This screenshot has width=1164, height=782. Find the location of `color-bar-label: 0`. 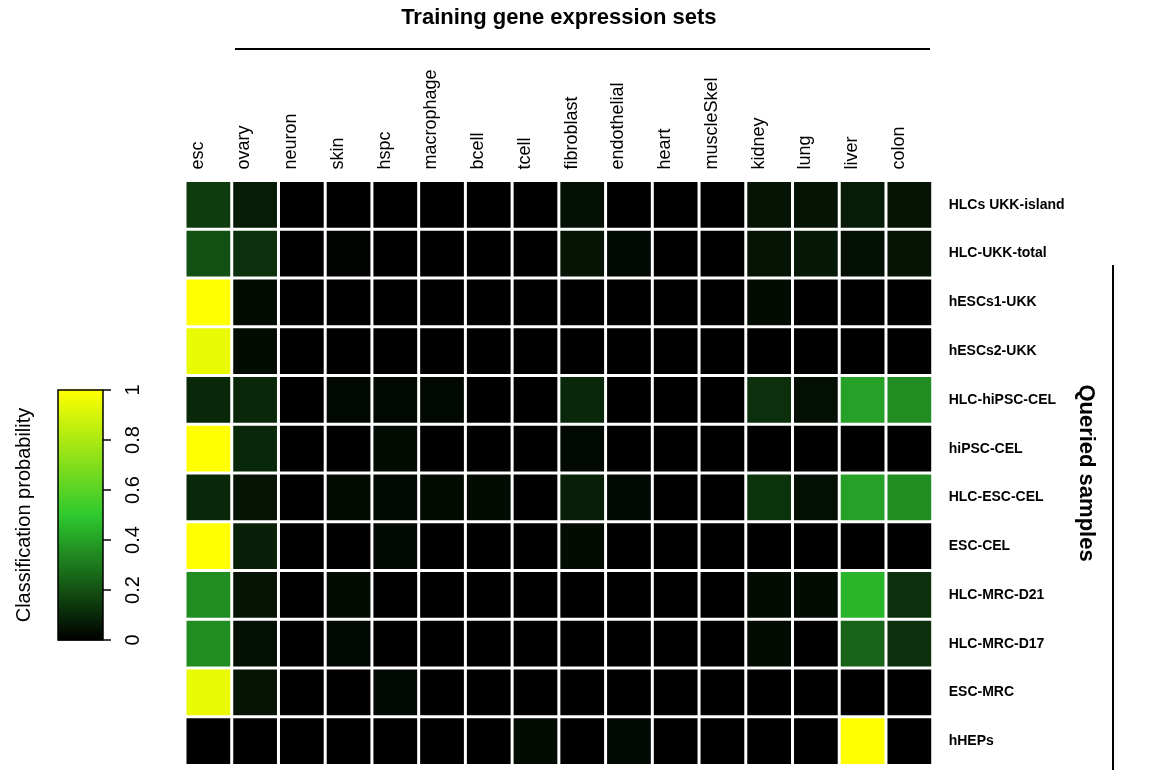

color-bar-label: 0 is located at coordinates (131, 640).